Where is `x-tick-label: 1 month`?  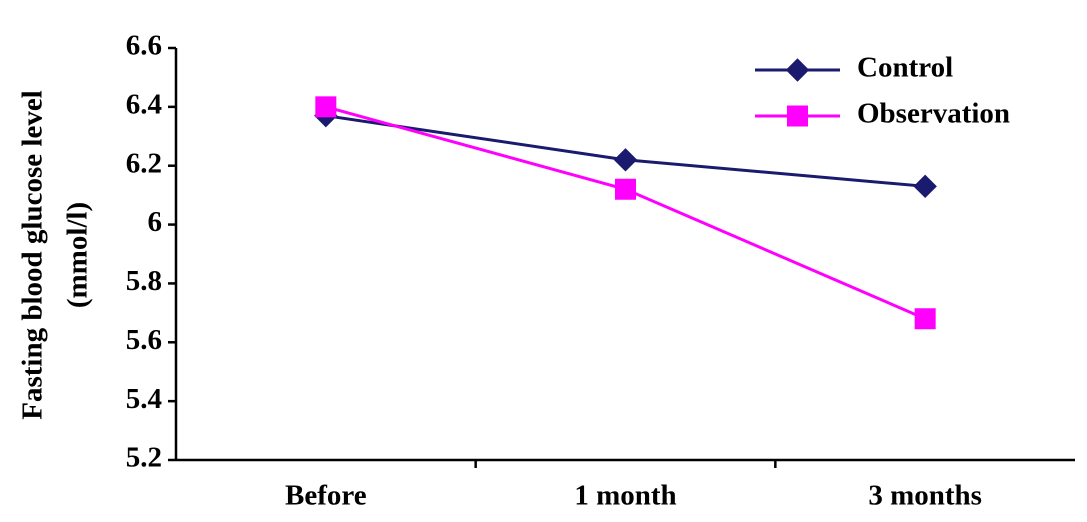
x-tick-label: 1 month is located at coordinates (625, 496).